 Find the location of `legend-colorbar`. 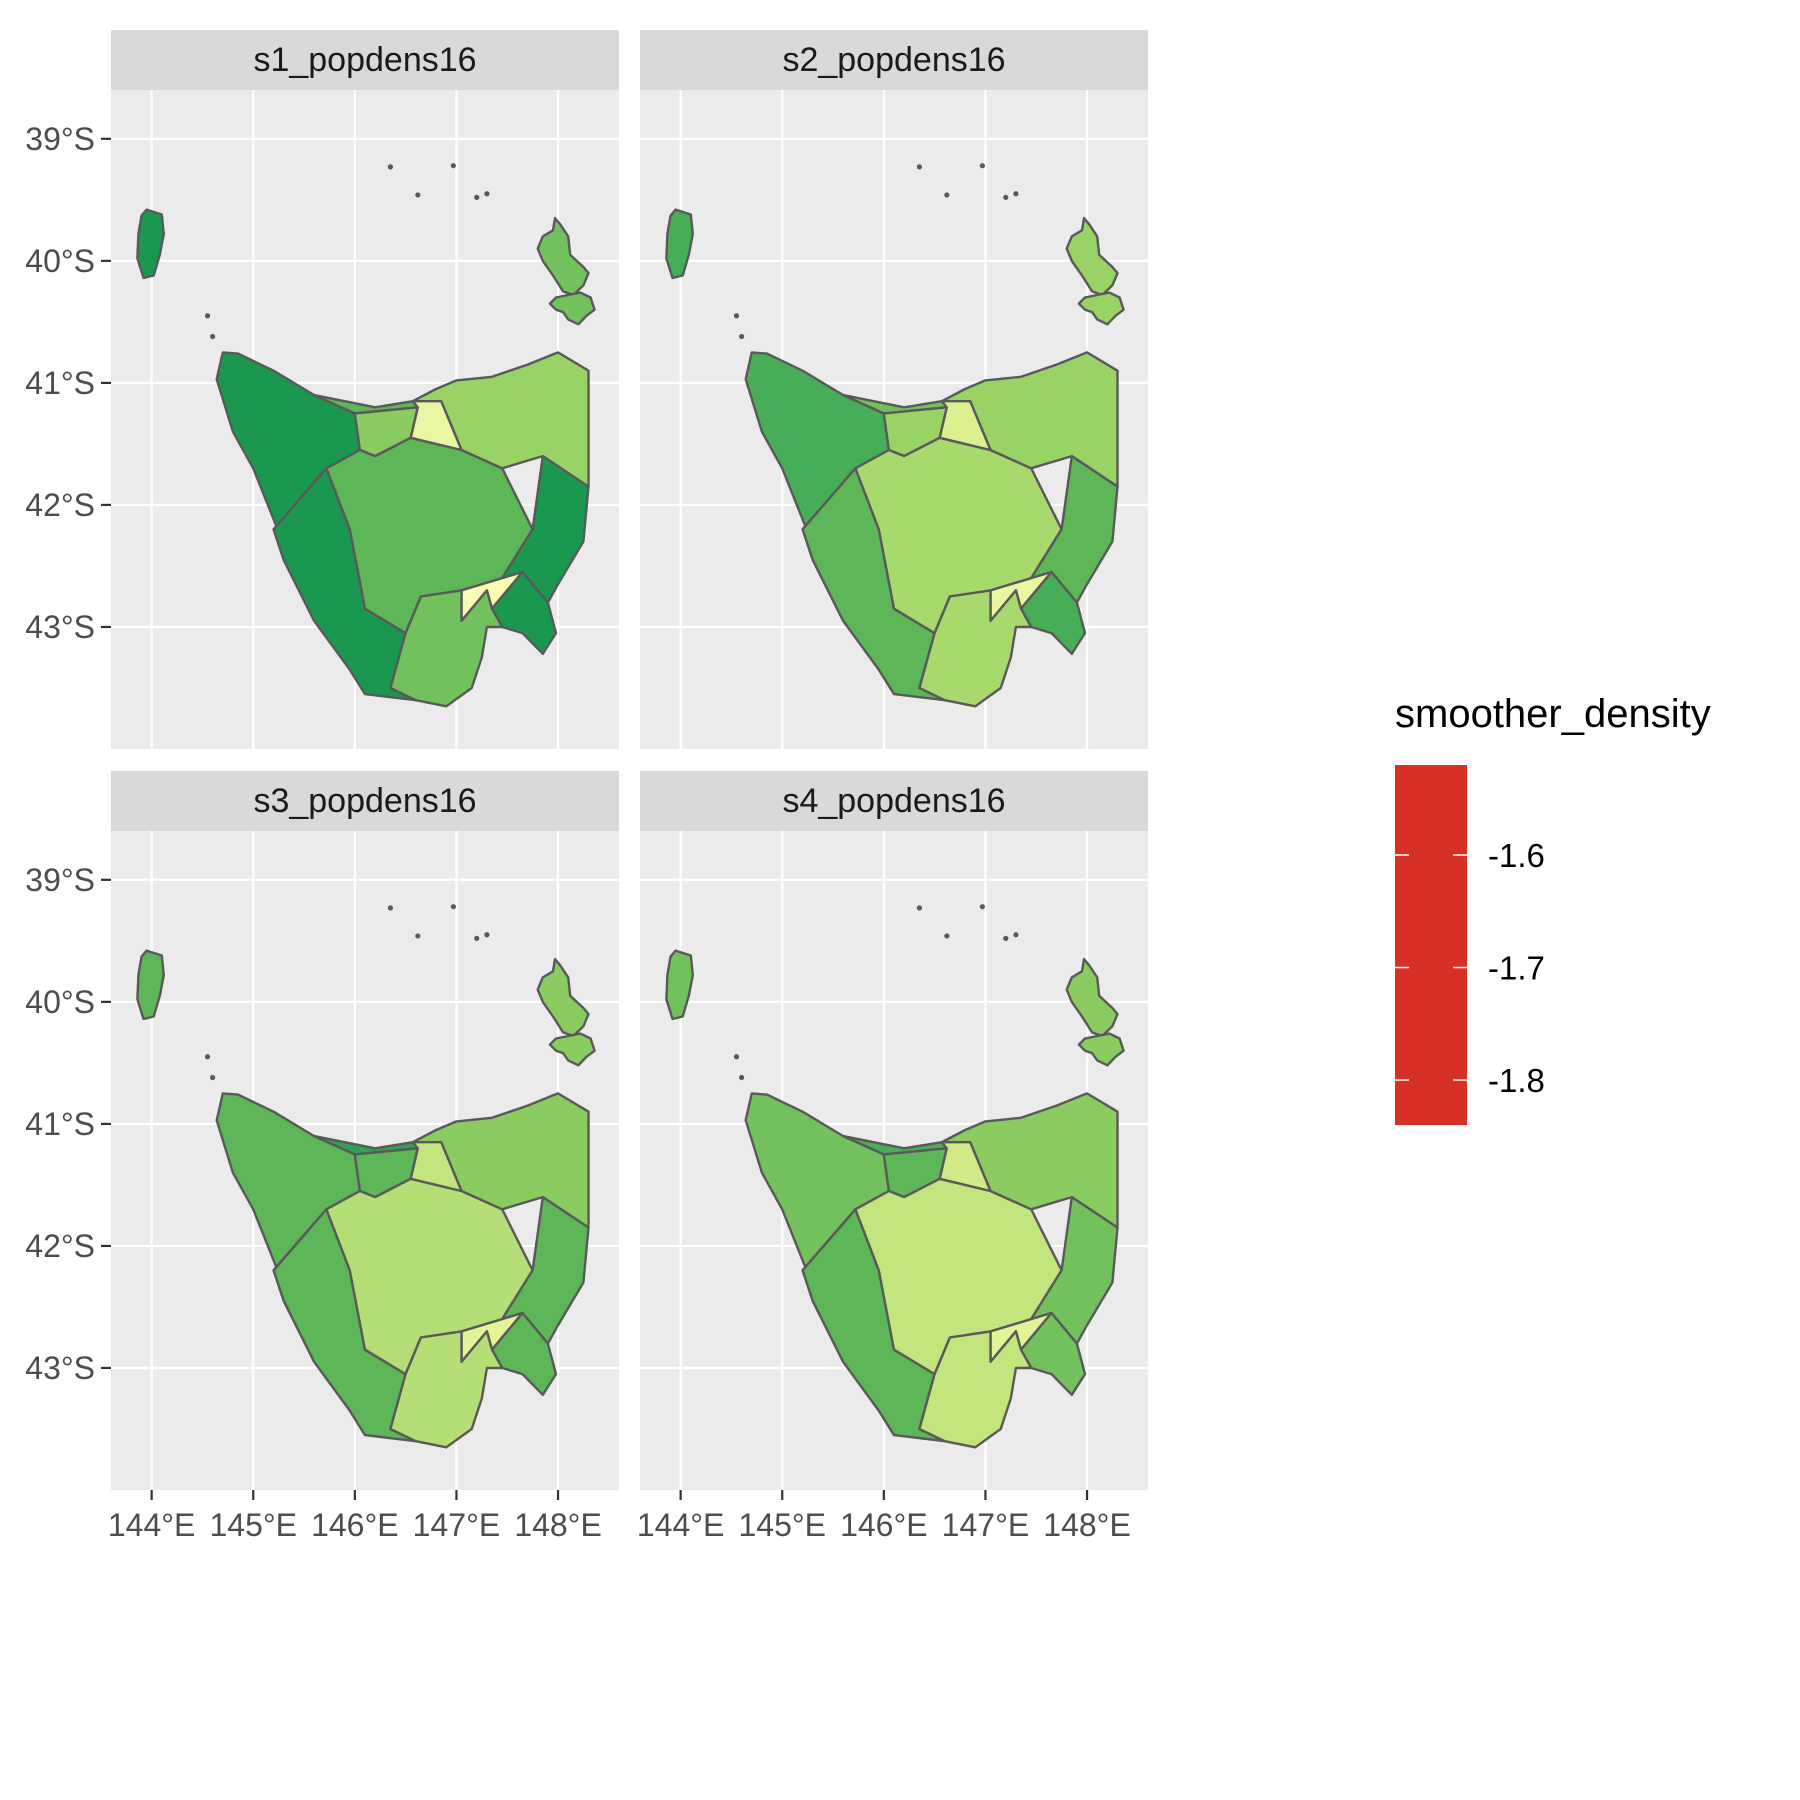

legend-colorbar is located at coordinates (1431, 945).